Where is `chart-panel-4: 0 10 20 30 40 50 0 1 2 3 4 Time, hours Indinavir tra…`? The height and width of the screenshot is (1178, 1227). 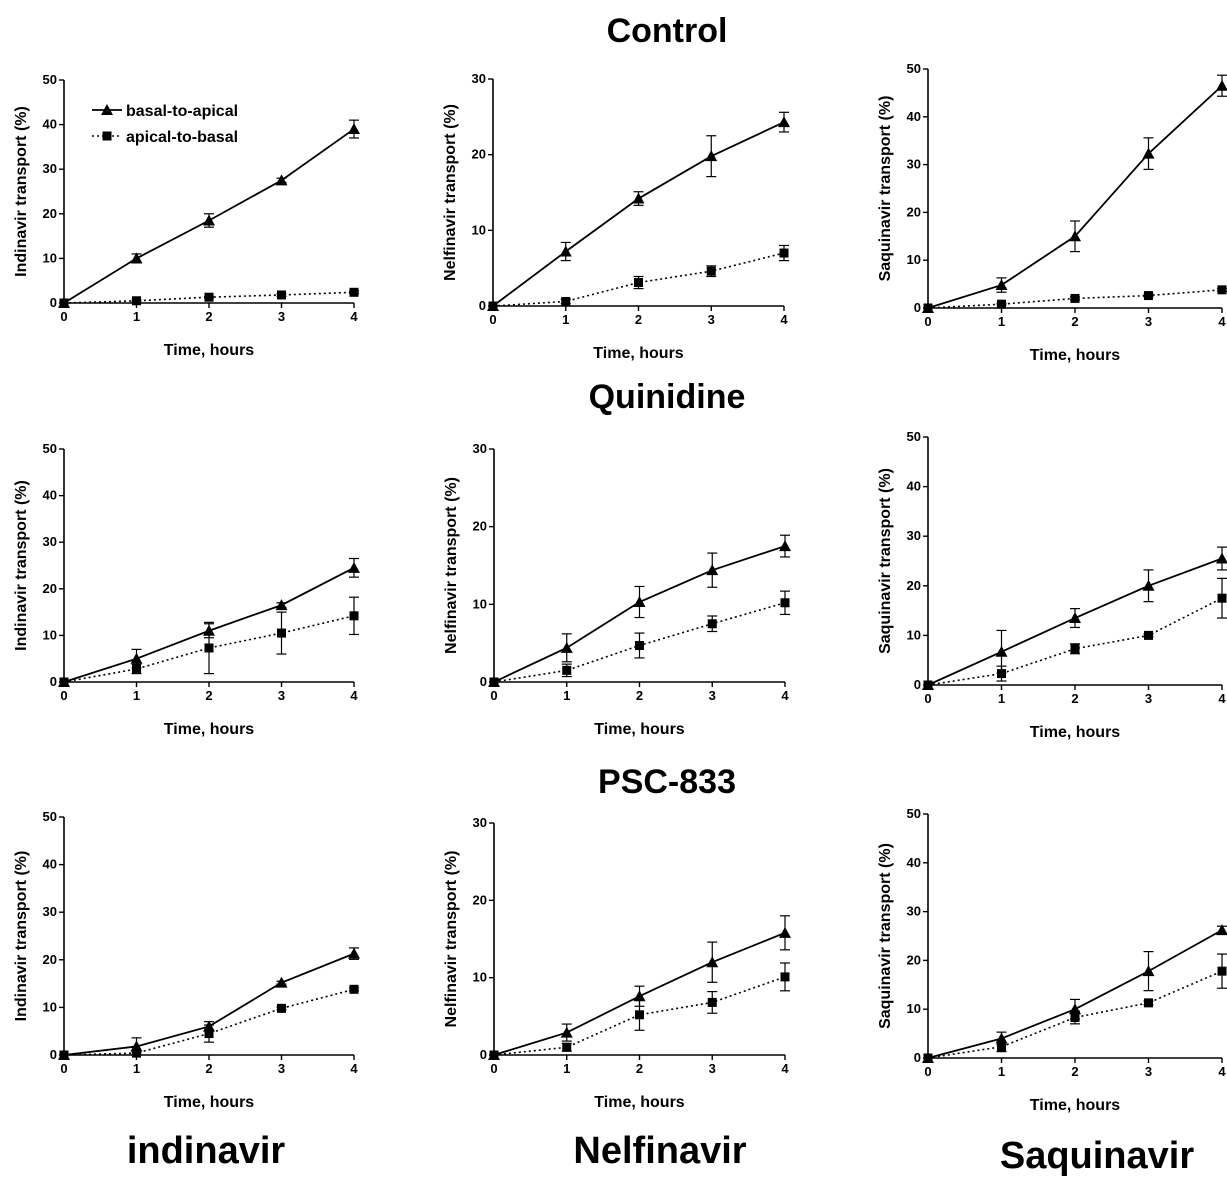 chart-panel-4: 0 10 20 30 40 50 0 1 2 3 4 Time, hours Indinavir tra… is located at coordinates (186, 589).